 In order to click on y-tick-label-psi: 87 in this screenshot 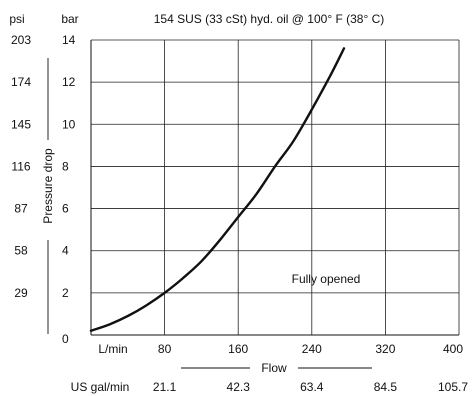, I will do `click(21, 209)`.